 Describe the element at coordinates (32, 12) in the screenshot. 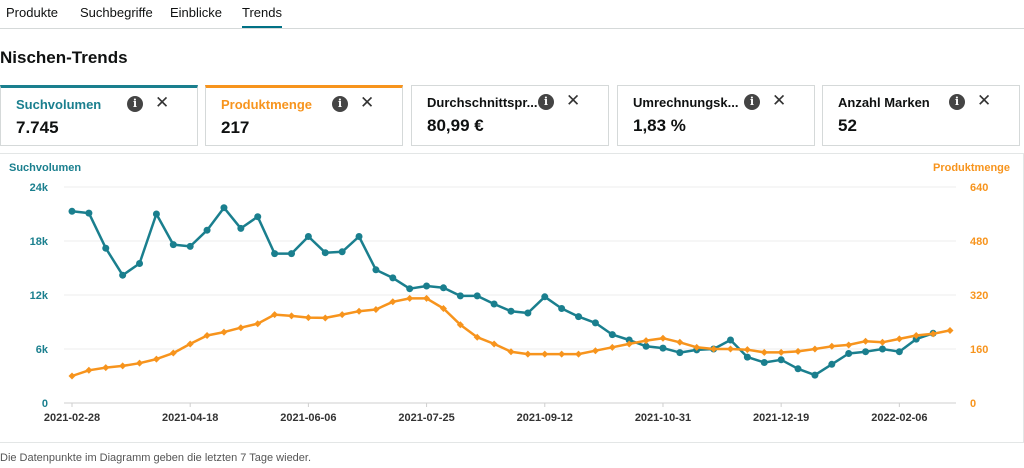

I see `tab-produkte: Produkte` at that location.